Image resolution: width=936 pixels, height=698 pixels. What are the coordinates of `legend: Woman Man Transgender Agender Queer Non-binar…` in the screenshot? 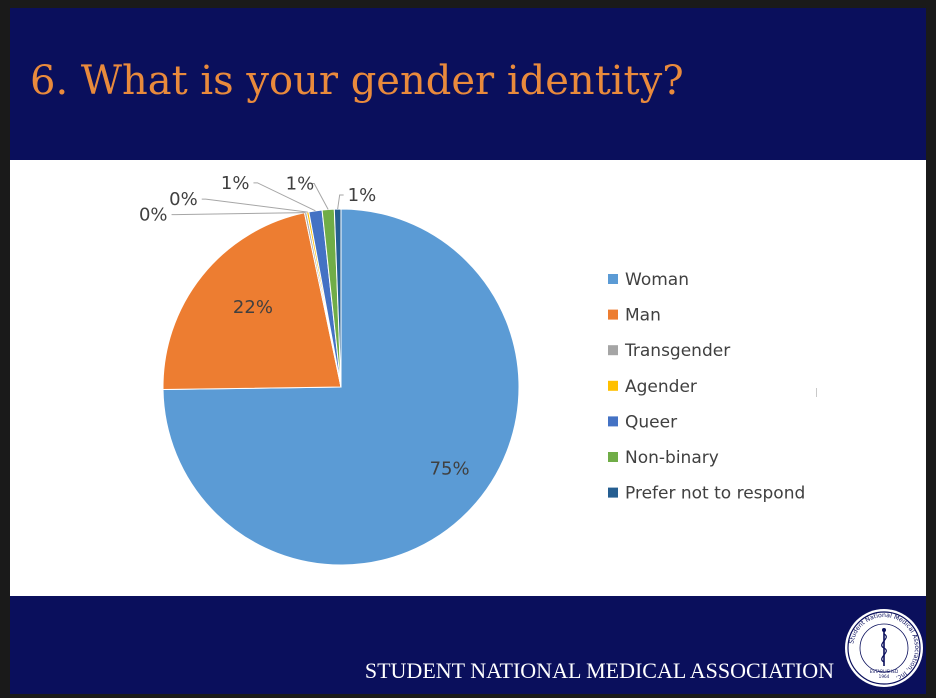 It's located at (706, 387).